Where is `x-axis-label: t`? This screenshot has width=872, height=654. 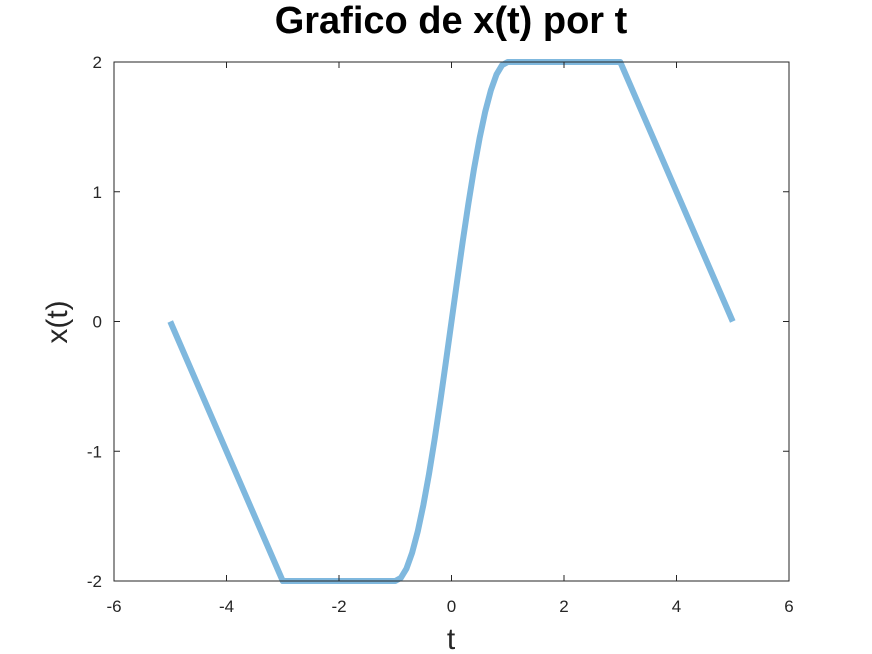 x-axis-label: t is located at coordinates (451, 638).